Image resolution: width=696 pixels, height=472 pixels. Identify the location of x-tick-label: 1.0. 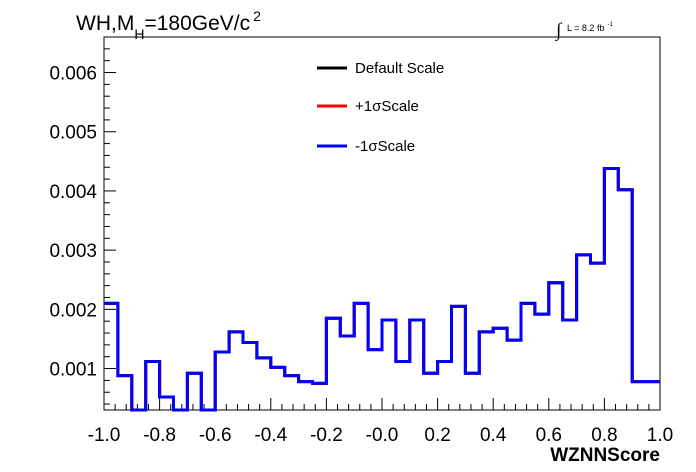
(660, 435).